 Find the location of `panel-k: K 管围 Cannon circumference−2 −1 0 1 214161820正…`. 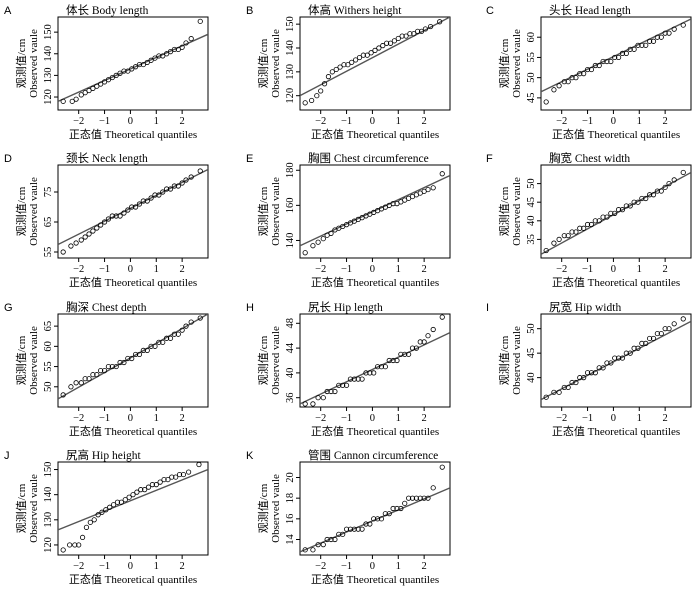

panel-k: K 管围 Cannon circumference−2 −1 0 1 214161820正… is located at coordinates (348, 517).